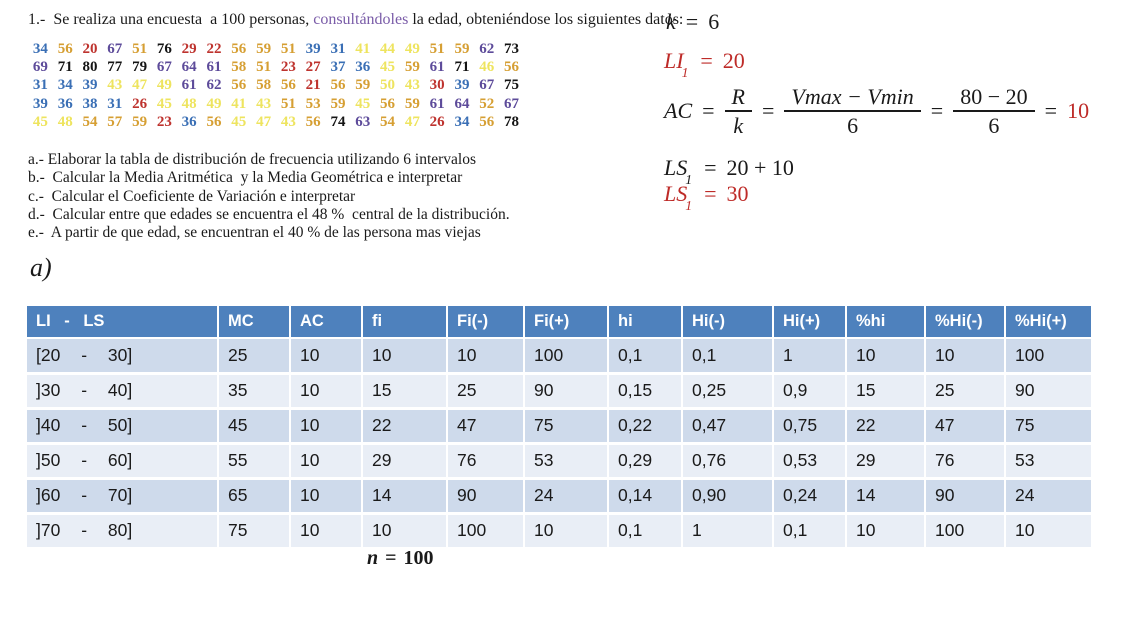  I want to click on table-row: ]30 - 40] 35 10 15 25 90 0,15 0,25 0,9 15 25 90, so click(560, 391).